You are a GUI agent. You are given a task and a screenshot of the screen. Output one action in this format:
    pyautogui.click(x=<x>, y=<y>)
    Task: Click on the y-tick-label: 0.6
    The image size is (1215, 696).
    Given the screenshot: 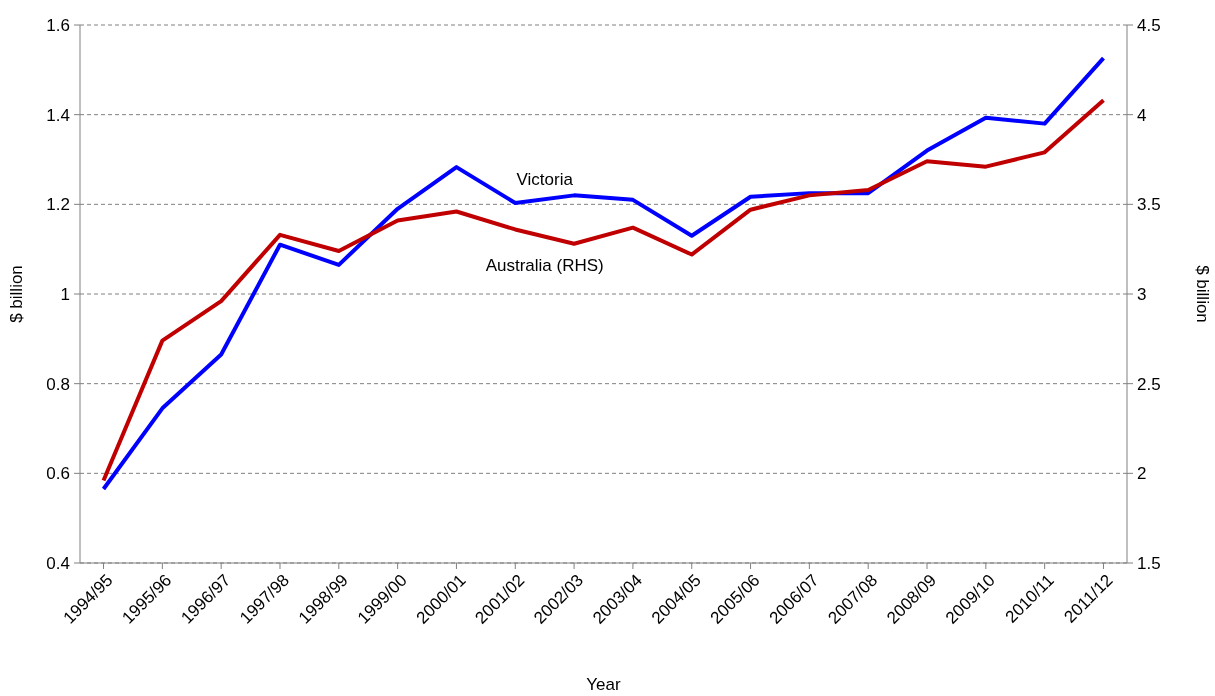 What is the action you would take?
    pyautogui.click(x=58, y=474)
    